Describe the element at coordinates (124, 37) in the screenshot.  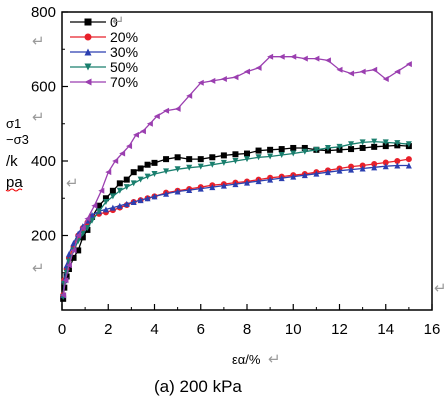
I see `legend-label: 20%` at that location.